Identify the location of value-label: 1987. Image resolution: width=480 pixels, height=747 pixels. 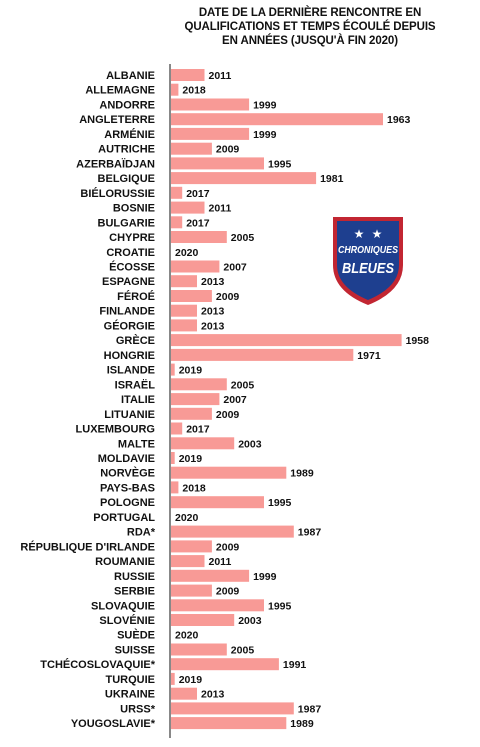
(310, 533).